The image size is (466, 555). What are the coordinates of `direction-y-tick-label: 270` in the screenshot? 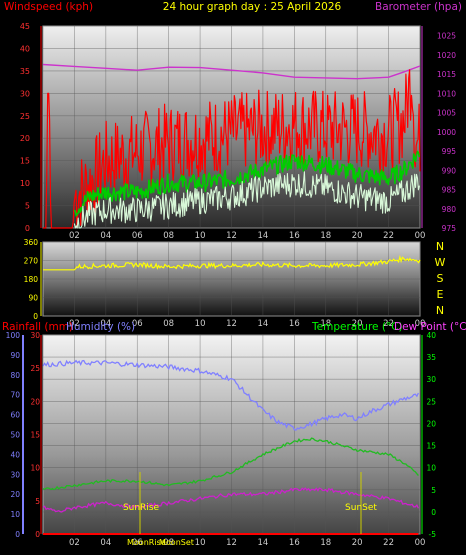 It's located at (31, 261).